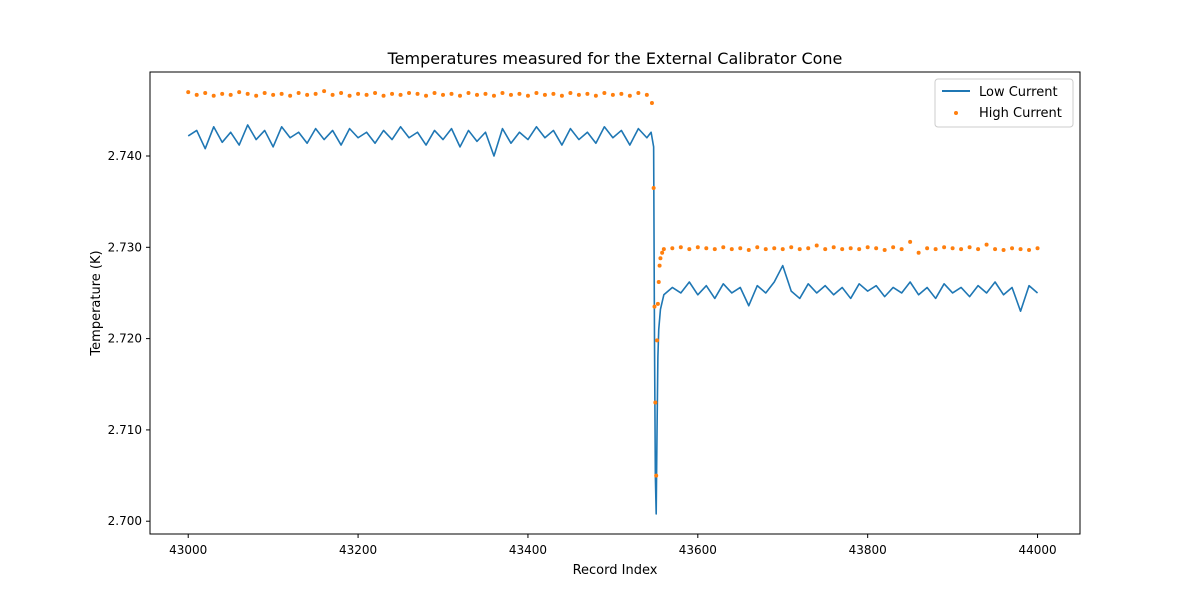 This screenshot has width=1200, height=600. What do you see at coordinates (188, 550) in the screenshot?
I see `x-tick-label: 43000` at bounding box center [188, 550].